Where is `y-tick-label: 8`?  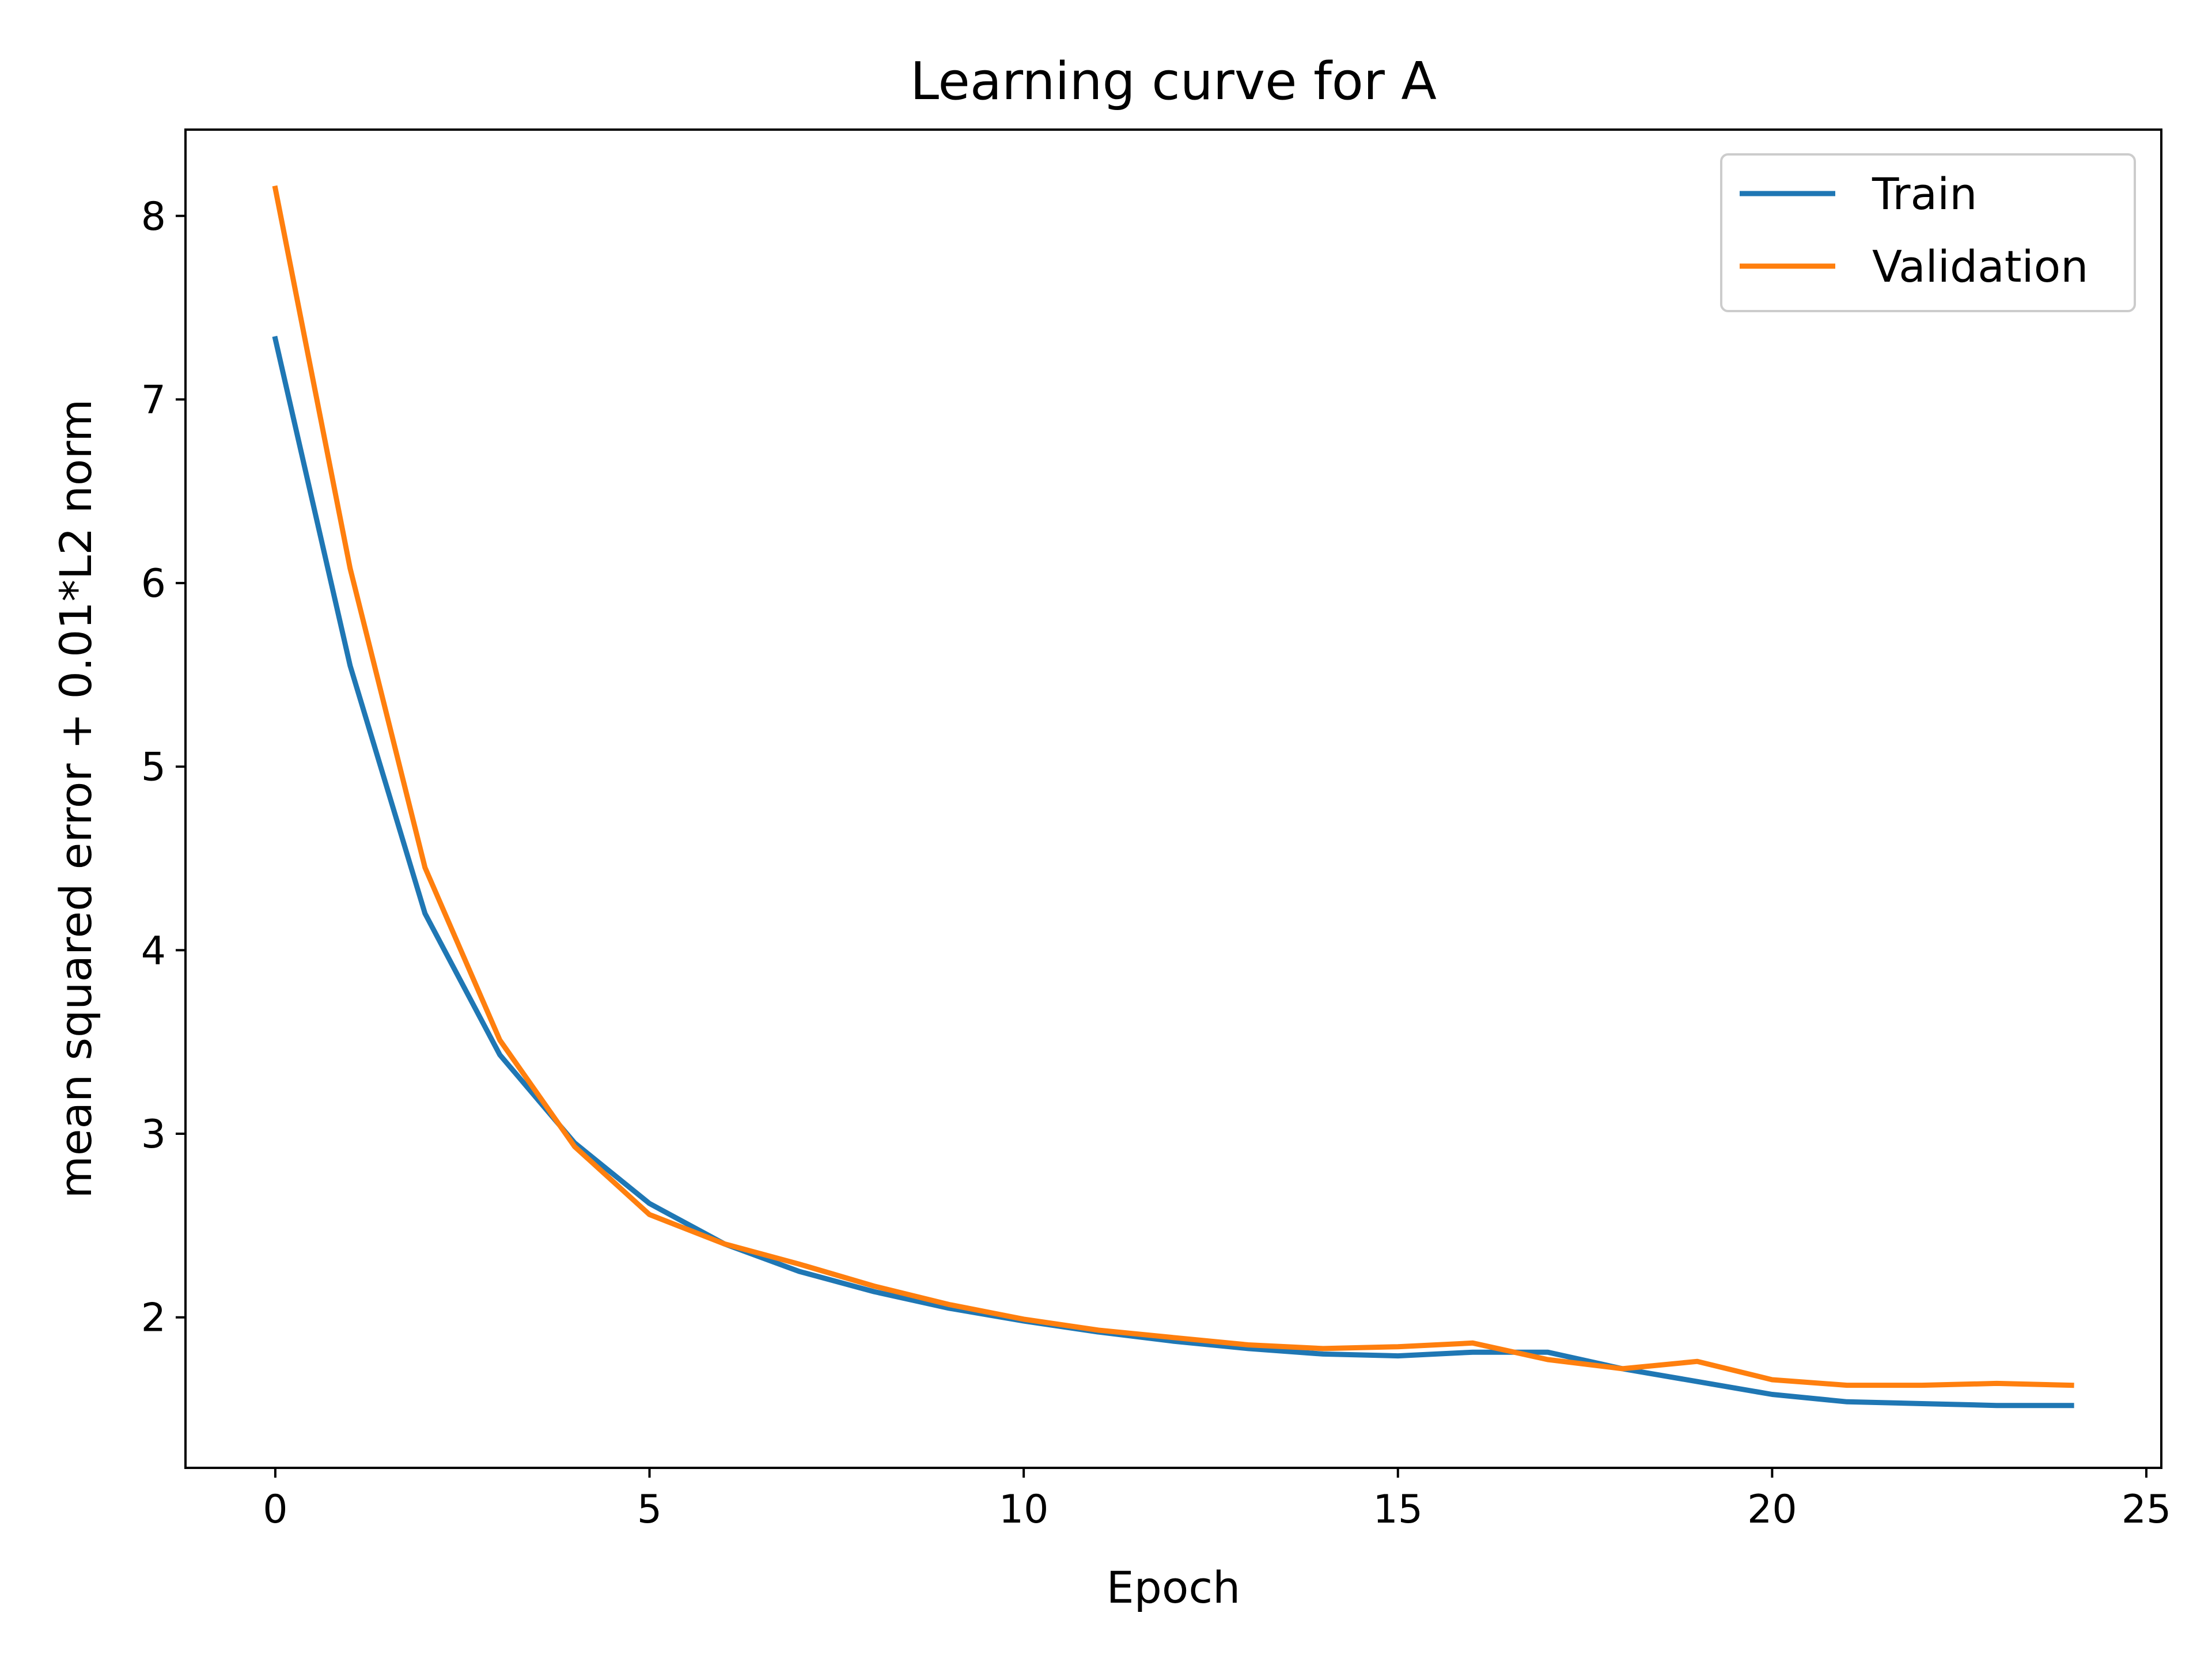 y-tick-label: 8 is located at coordinates (153, 217).